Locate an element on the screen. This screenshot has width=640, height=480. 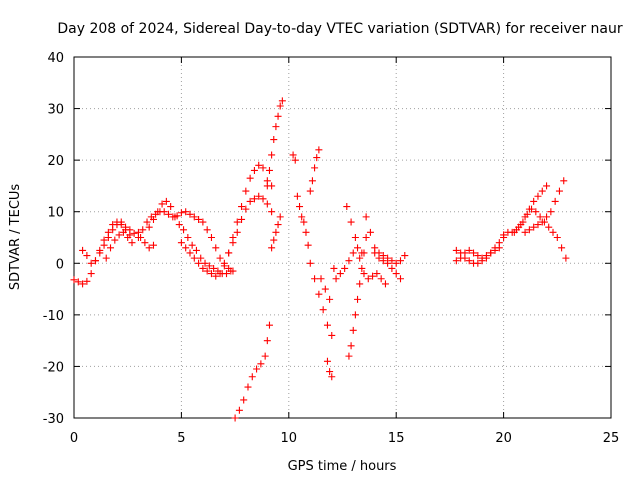
series-arc-i is located at coordinates (274, 143).